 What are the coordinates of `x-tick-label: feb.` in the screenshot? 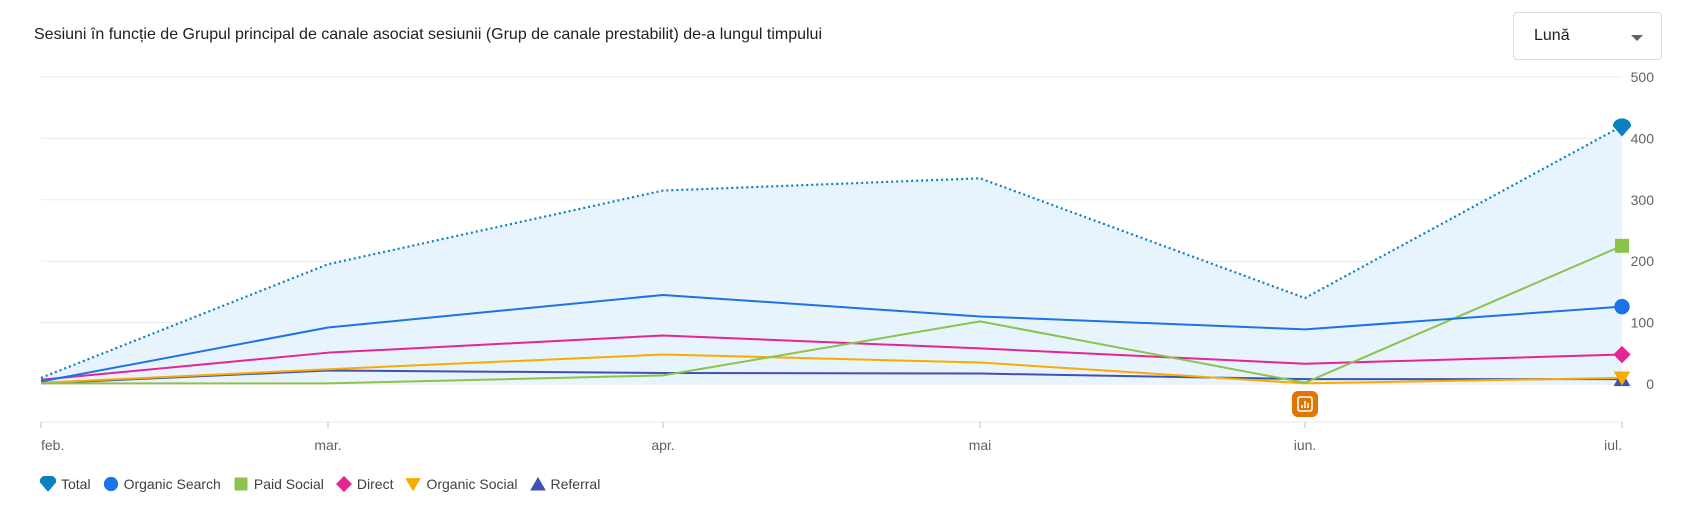 It's located at (52, 445).